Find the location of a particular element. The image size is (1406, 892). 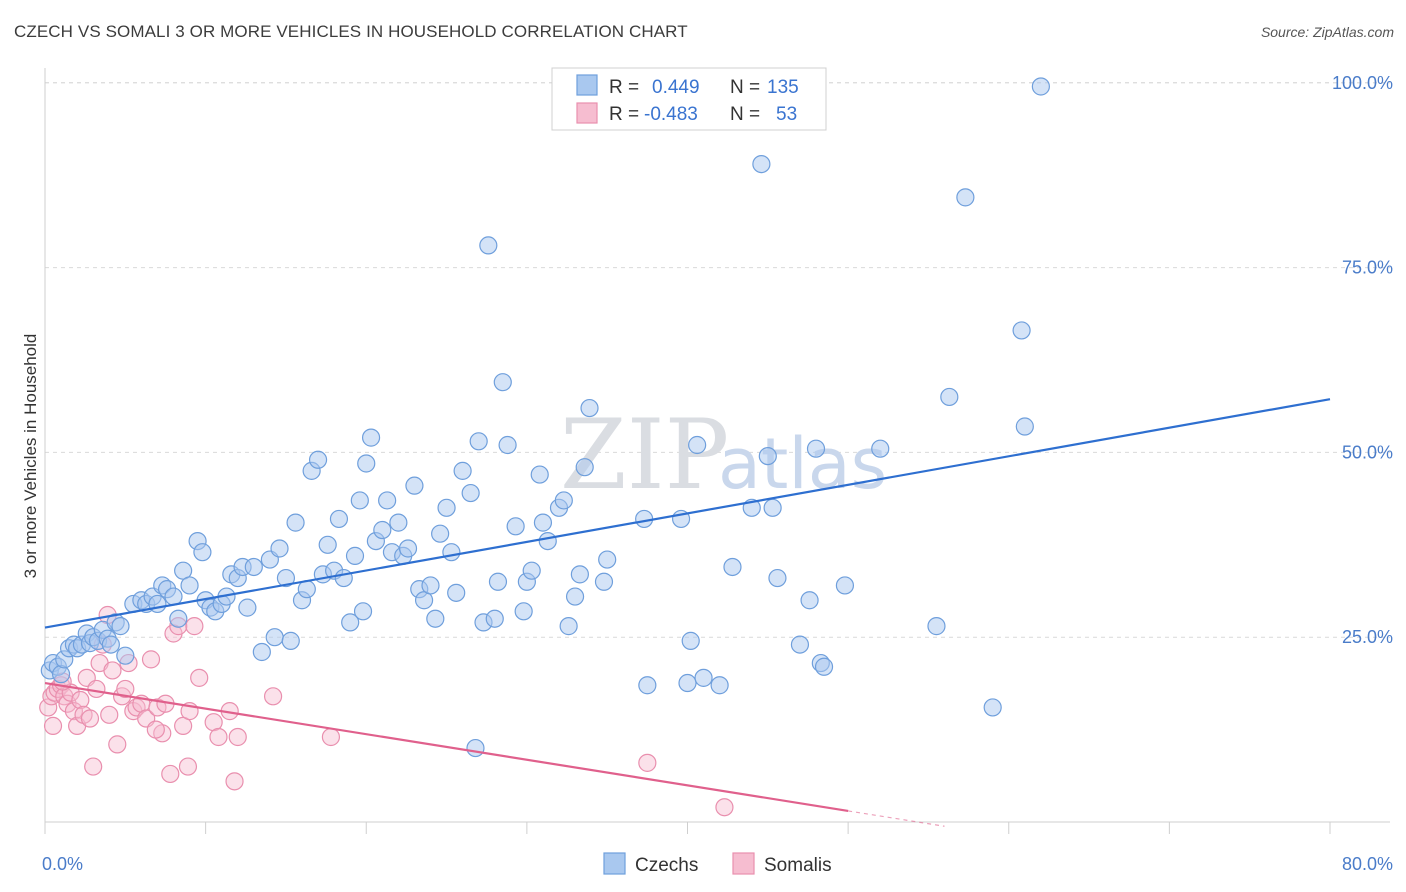

y-tick-label: 25.0% is located at coordinates (1367, 637).